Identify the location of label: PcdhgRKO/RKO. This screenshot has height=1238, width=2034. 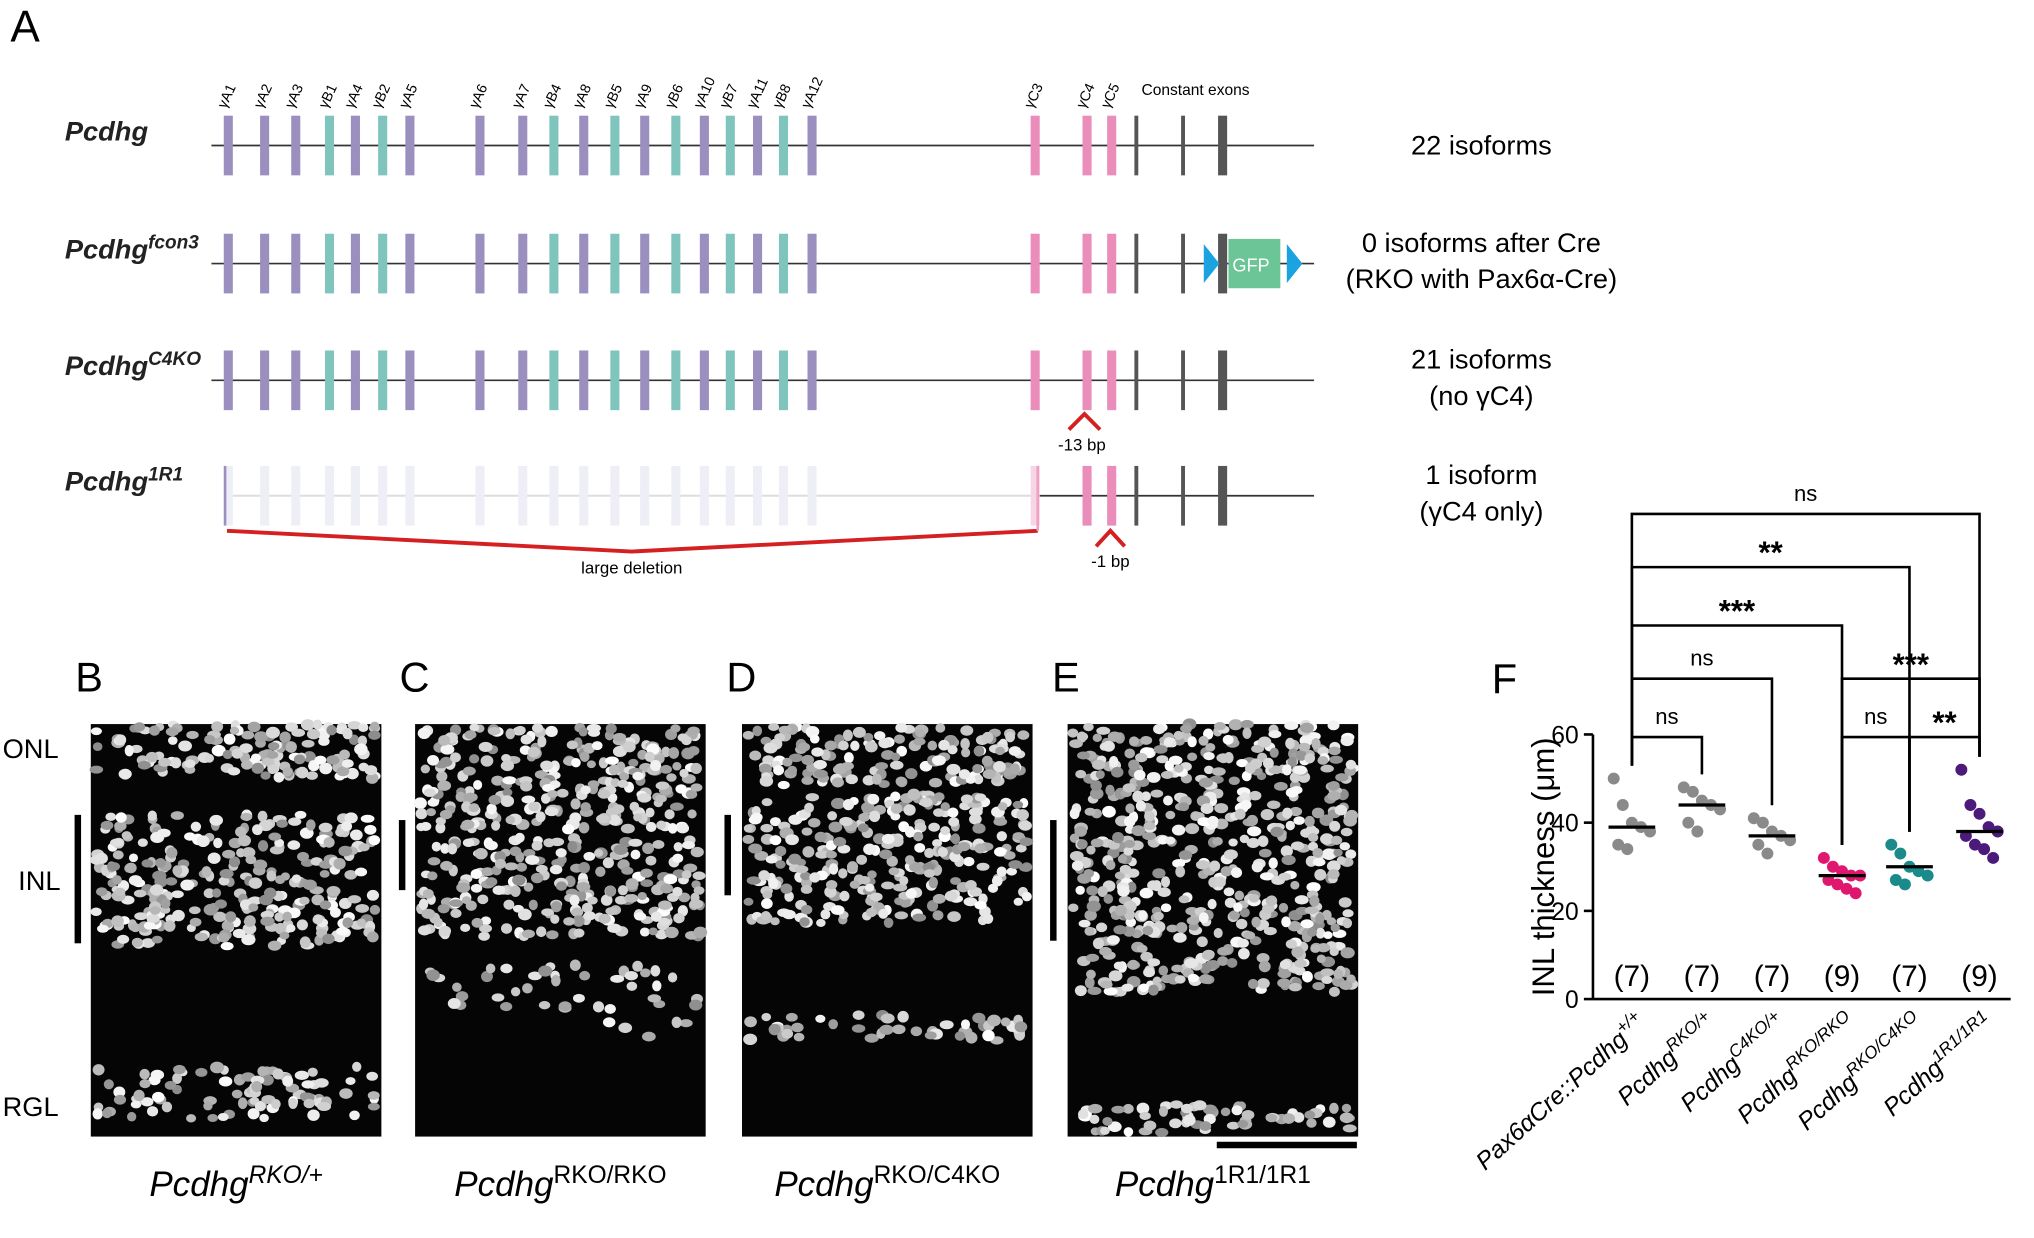
(560, 1183).